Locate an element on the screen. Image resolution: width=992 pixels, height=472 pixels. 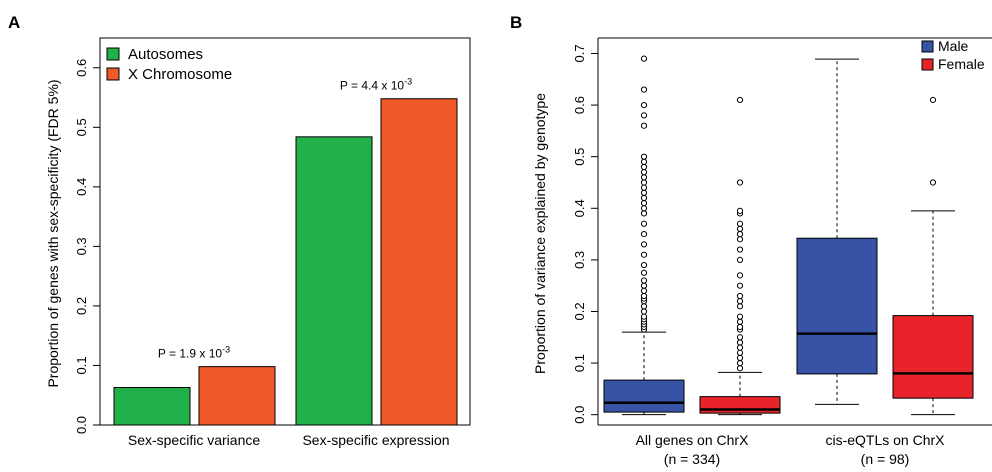
y-tick-label-b: 0.2 is located at coordinates (579, 311).